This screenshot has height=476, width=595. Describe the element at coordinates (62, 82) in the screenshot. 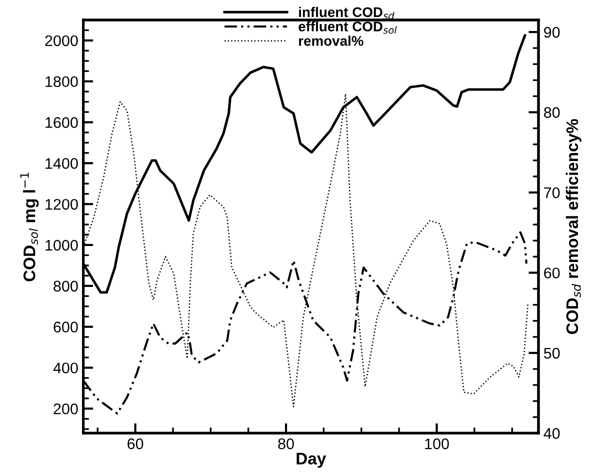

I see `y-tick-label: 1800` at that location.